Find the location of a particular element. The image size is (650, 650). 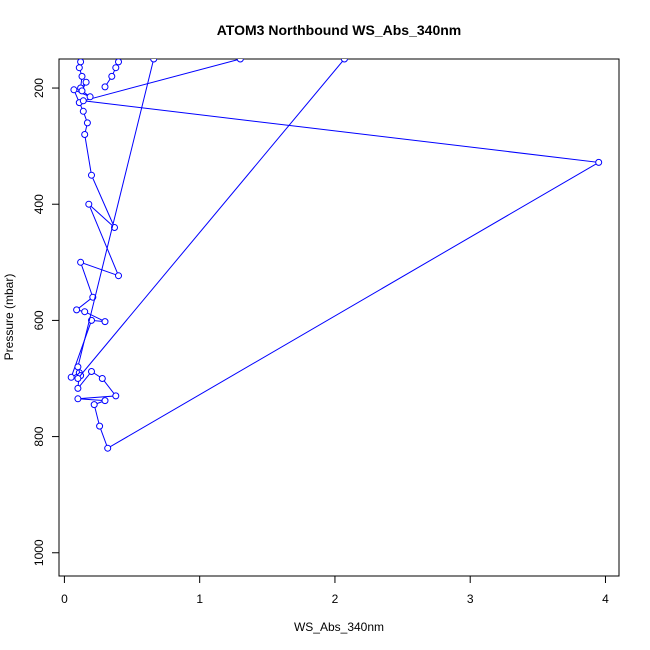

y-tick-label: 400 is located at coordinates (39, 204).